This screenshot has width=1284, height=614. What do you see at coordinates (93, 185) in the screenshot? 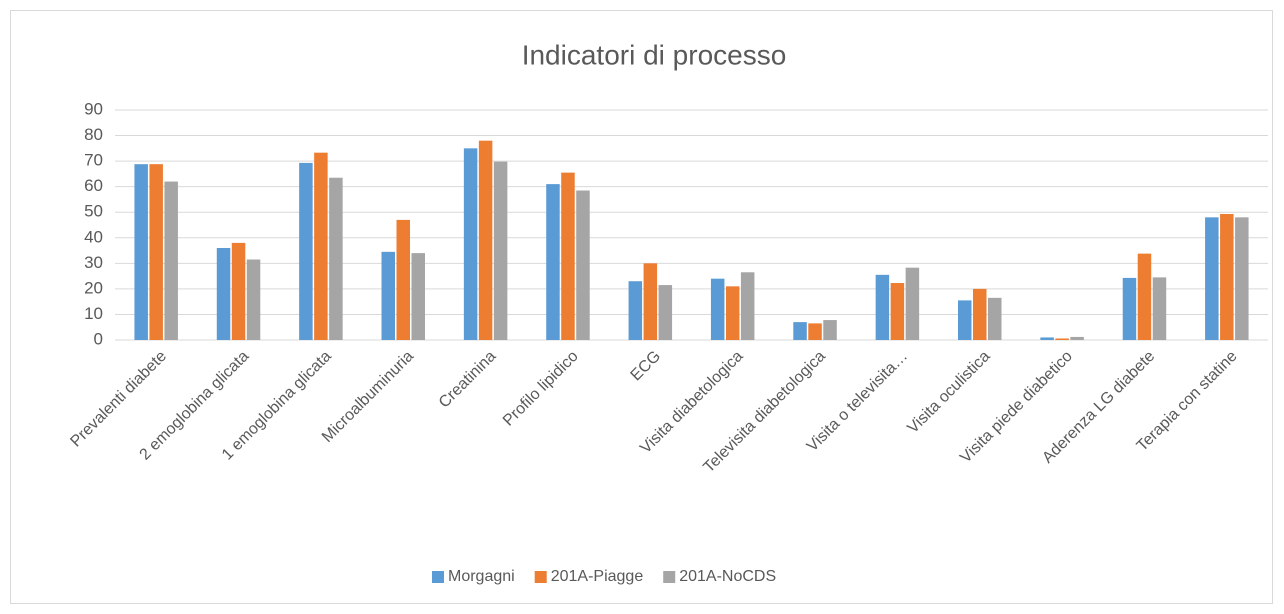
I see `y-tick-label: 60` at bounding box center [93, 185].